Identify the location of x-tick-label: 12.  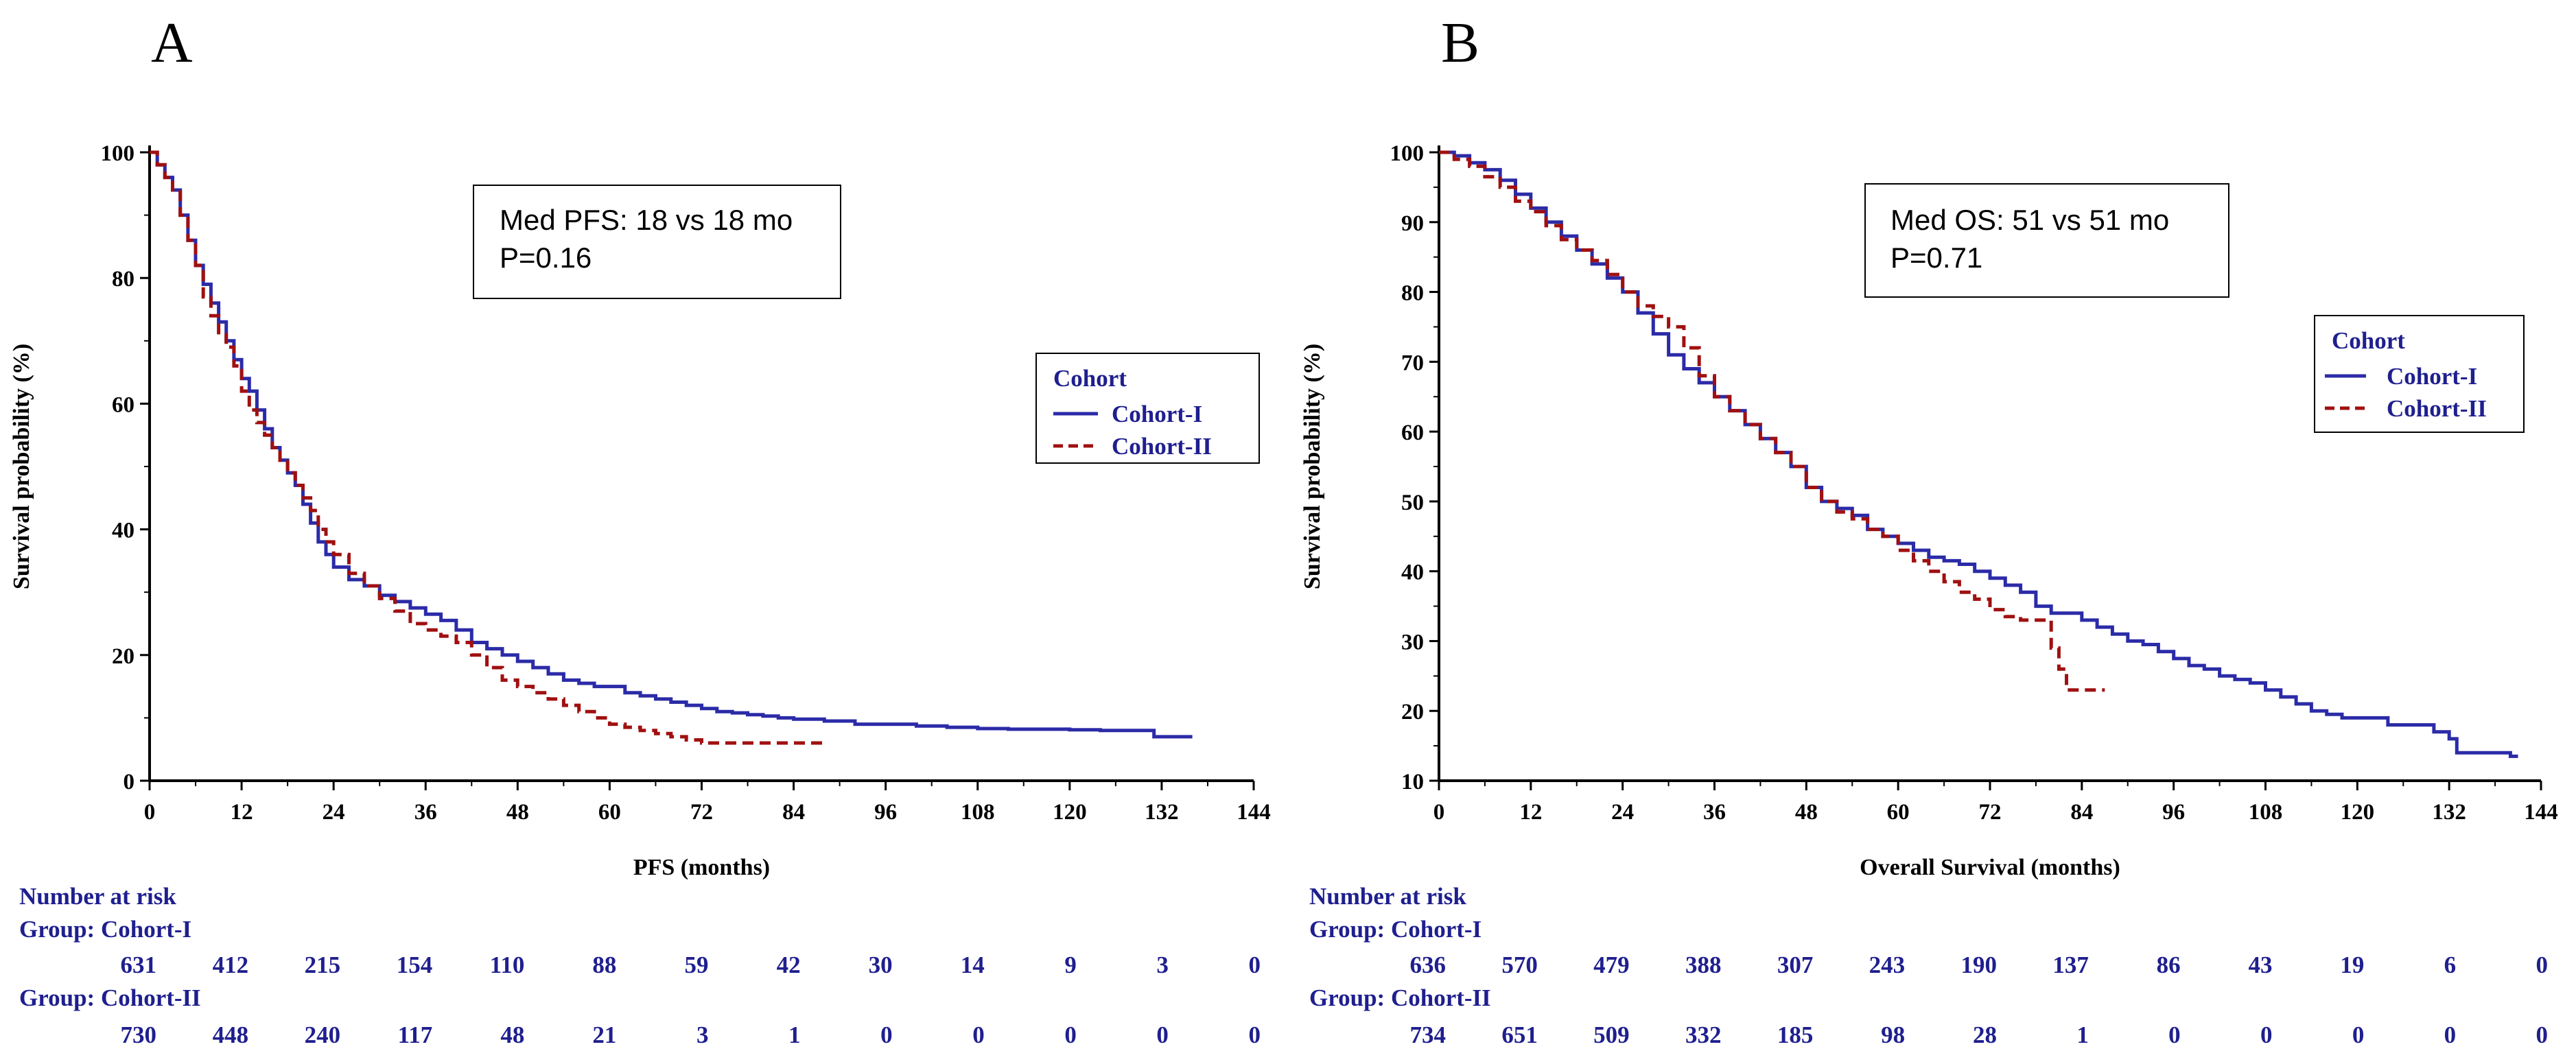
(242, 812).